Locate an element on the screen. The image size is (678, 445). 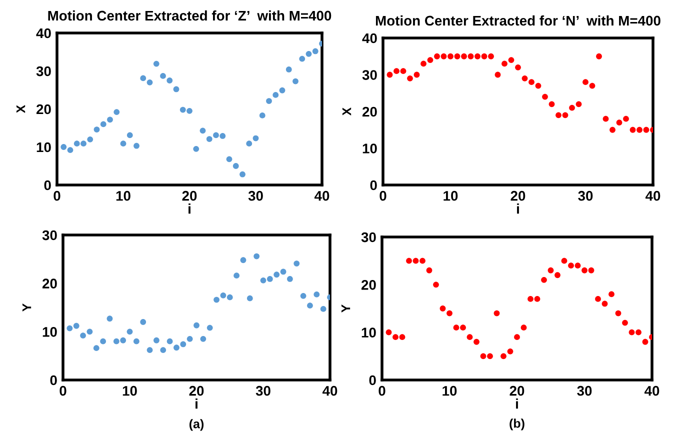
text: (a) is located at coordinates (196, 425).